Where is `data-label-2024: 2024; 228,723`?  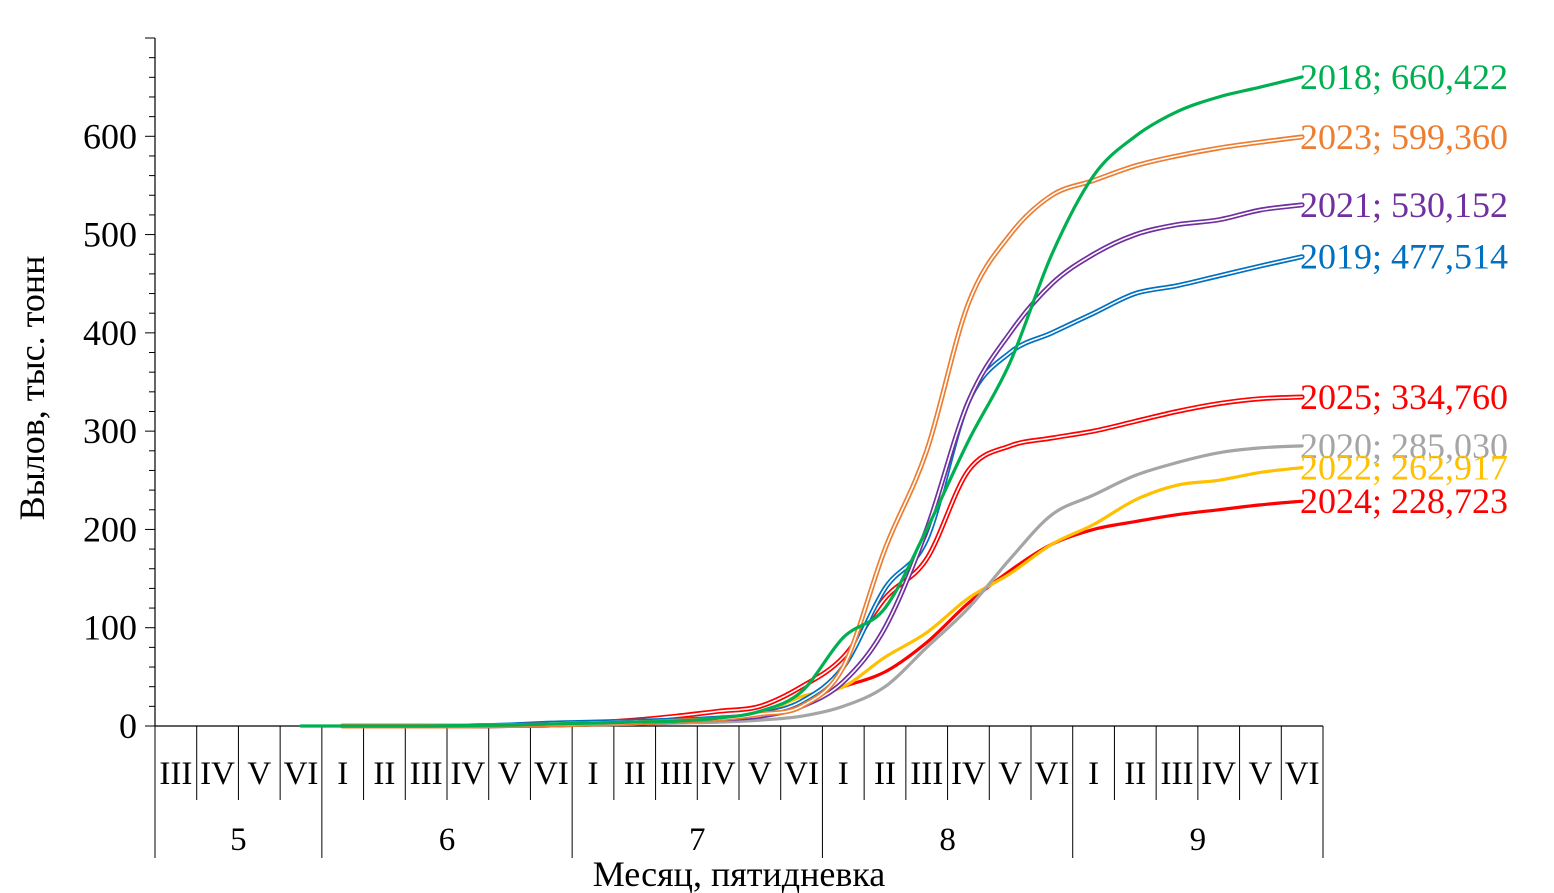 data-label-2024: 2024; 228,723 is located at coordinates (1404, 501).